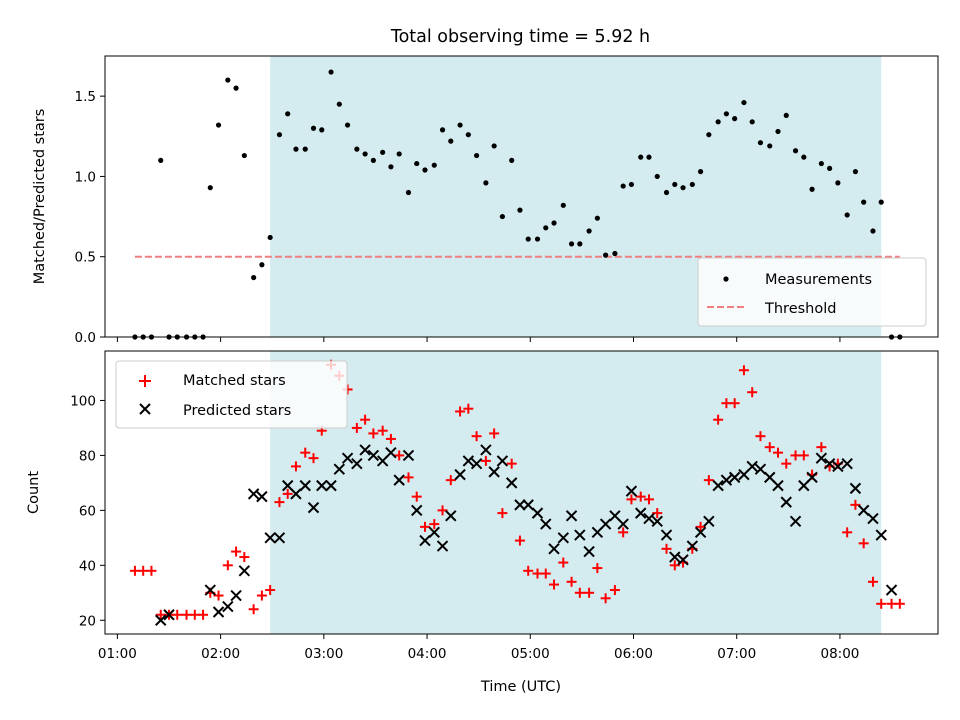 Image resolution: width=960 pixels, height=720 pixels. I want to click on legend-matched-marker, so click(145, 381).